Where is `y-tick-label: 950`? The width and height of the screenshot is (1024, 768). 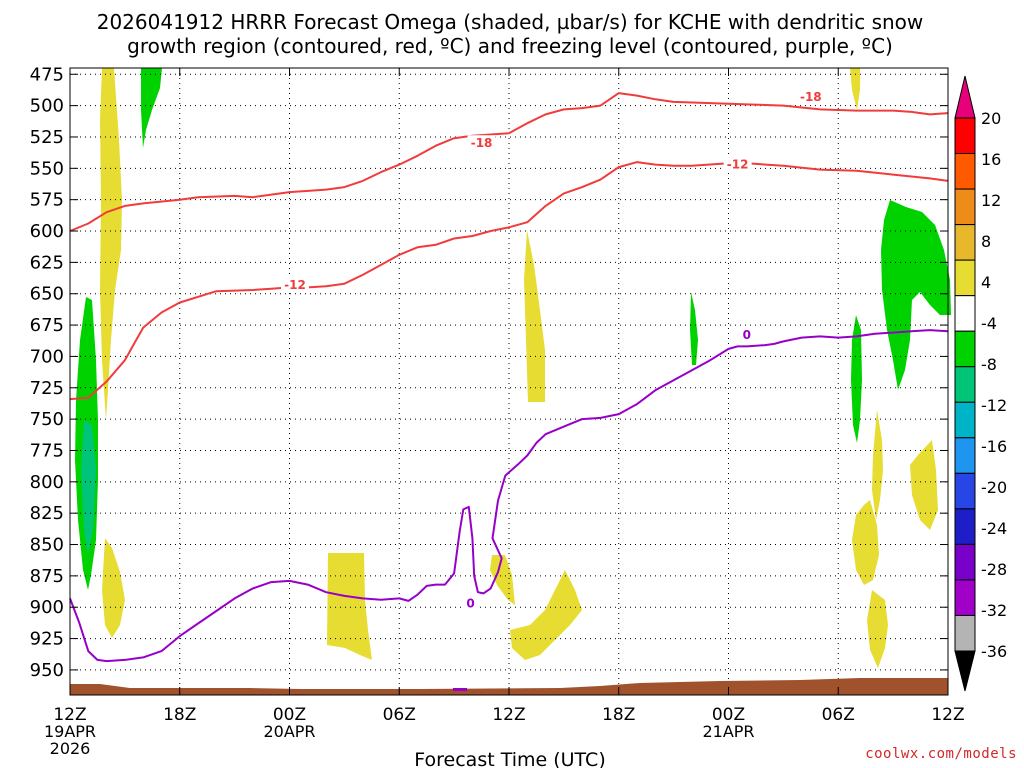 y-tick-label: 950 is located at coordinates (47, 670).